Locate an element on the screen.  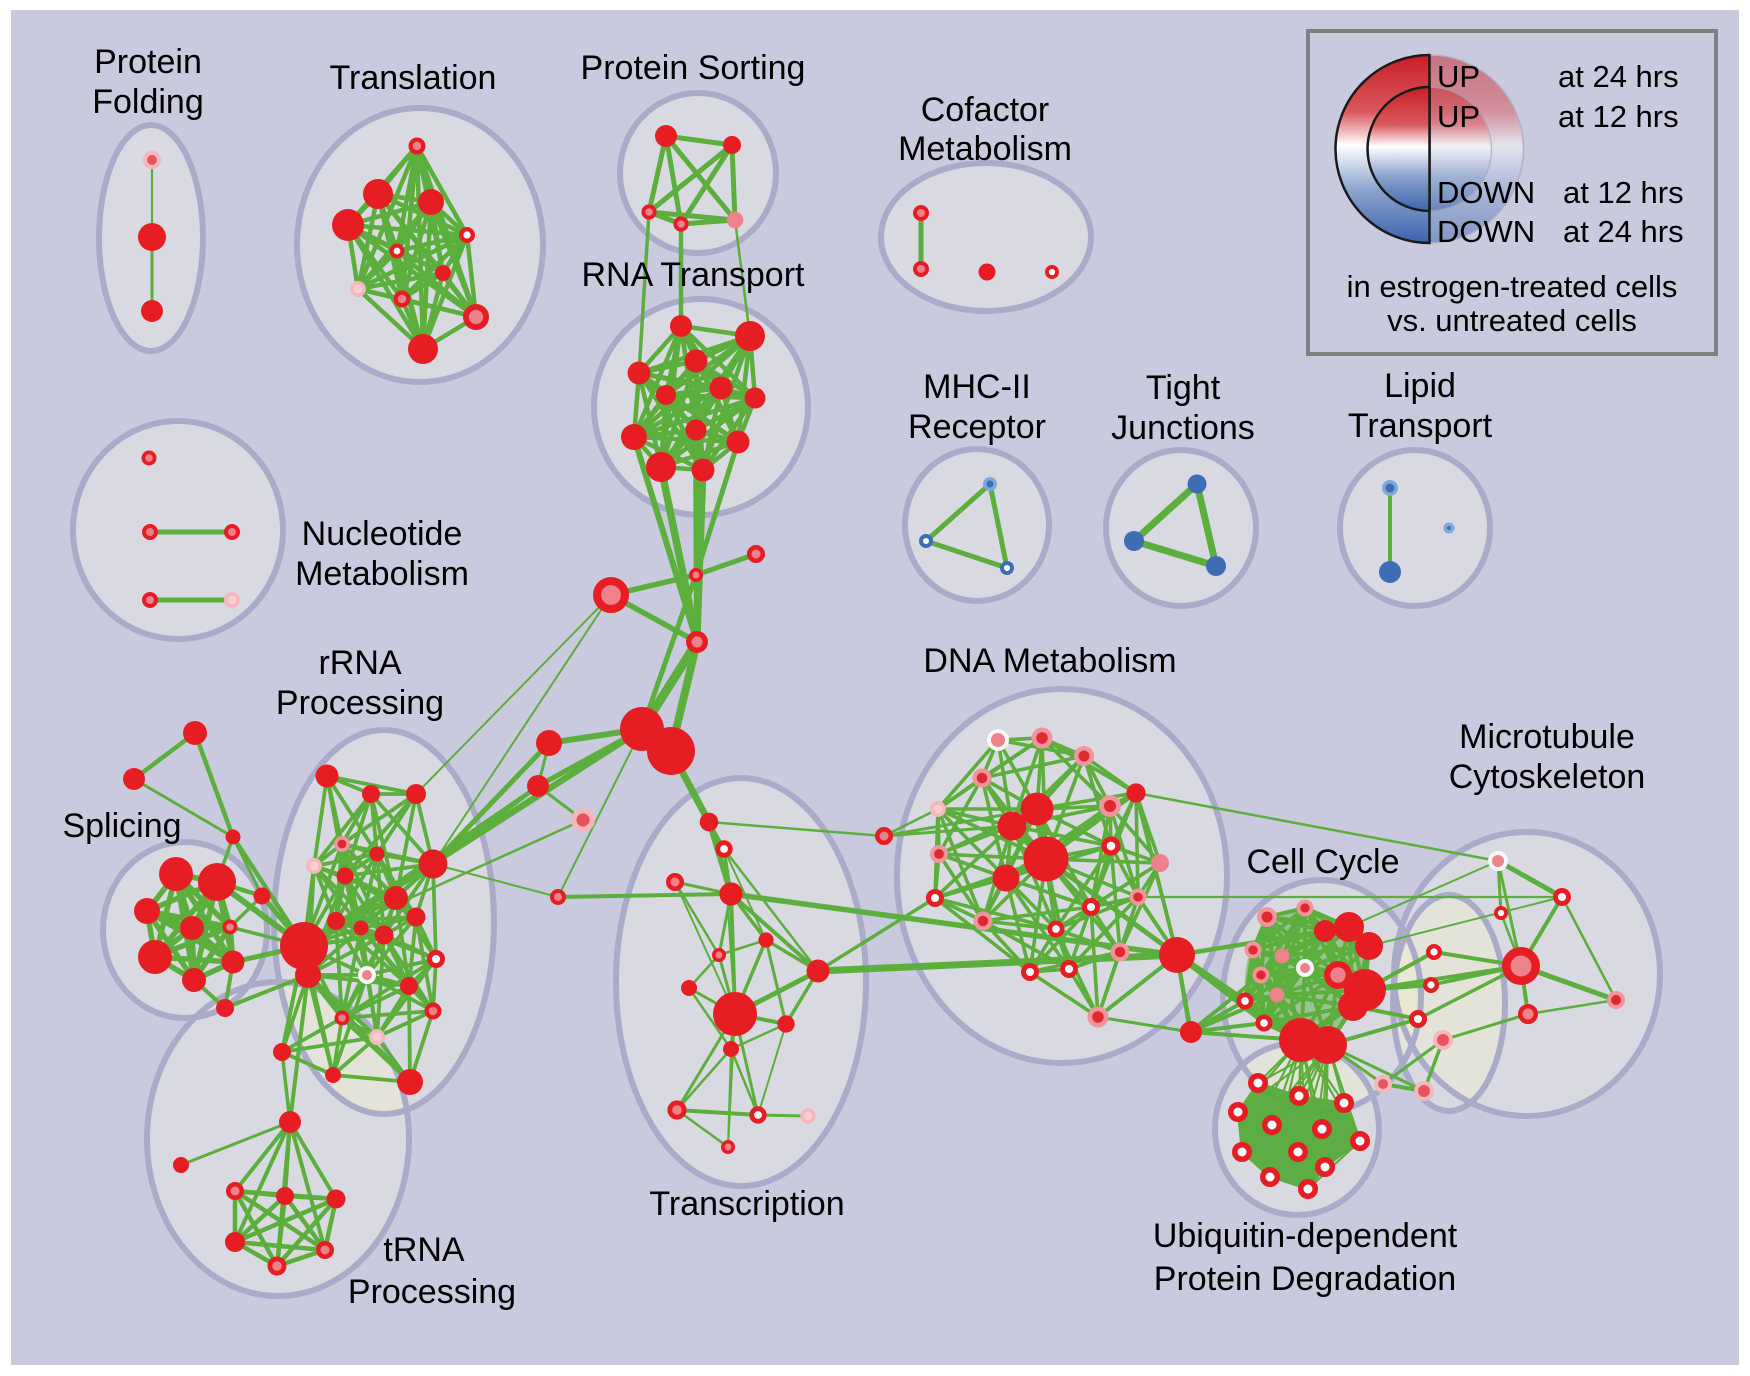
svg-text: DNA Metabolism is located at coordinates (1049, 661).